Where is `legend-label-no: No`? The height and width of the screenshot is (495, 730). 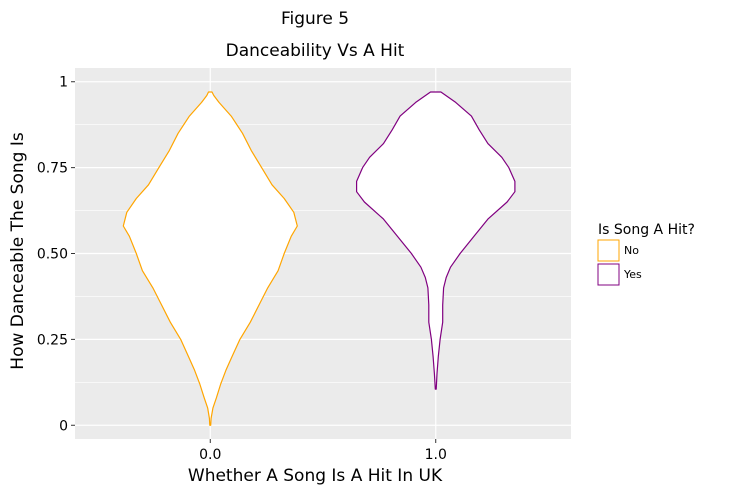 legend-label-no: No is located at coordinates (631, 250).